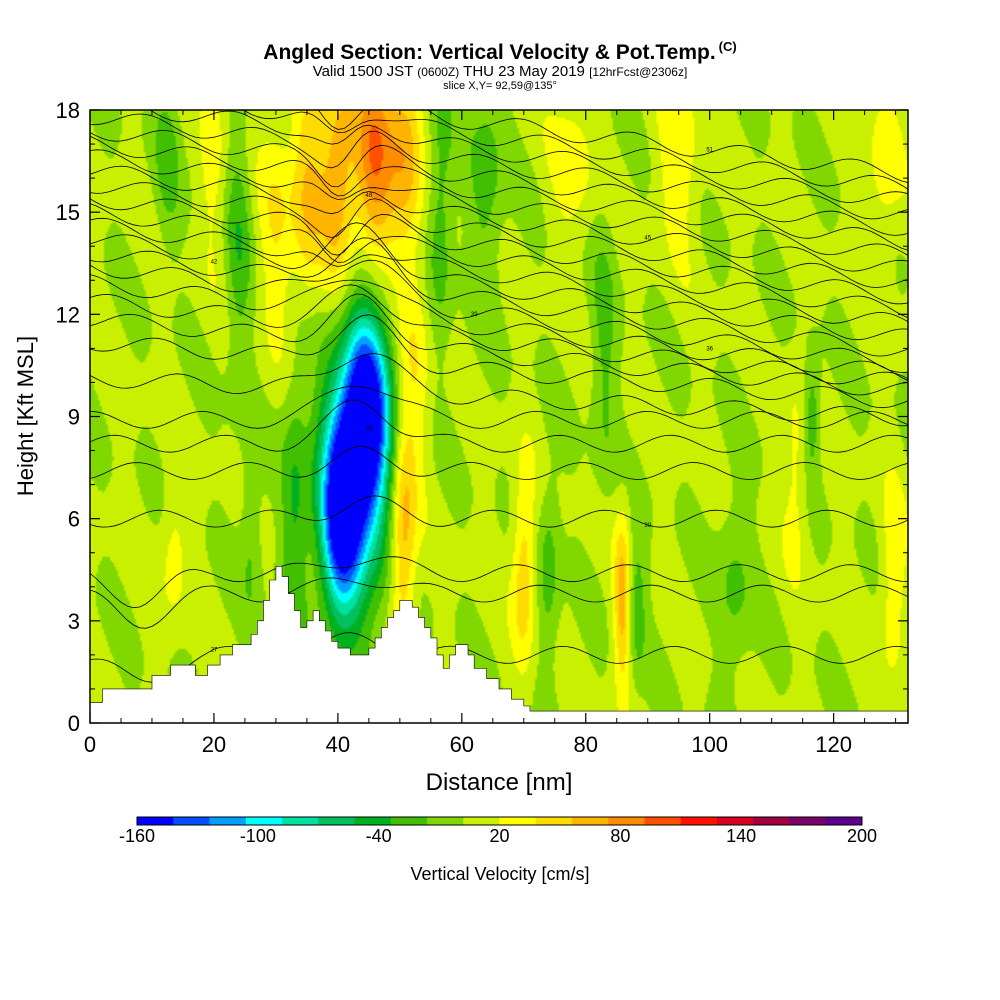 Image resolution: width=1000 pixels, height=1000 pixels. I want to click on y-axis-label: Height [Kft MSL], so click(25, 416).